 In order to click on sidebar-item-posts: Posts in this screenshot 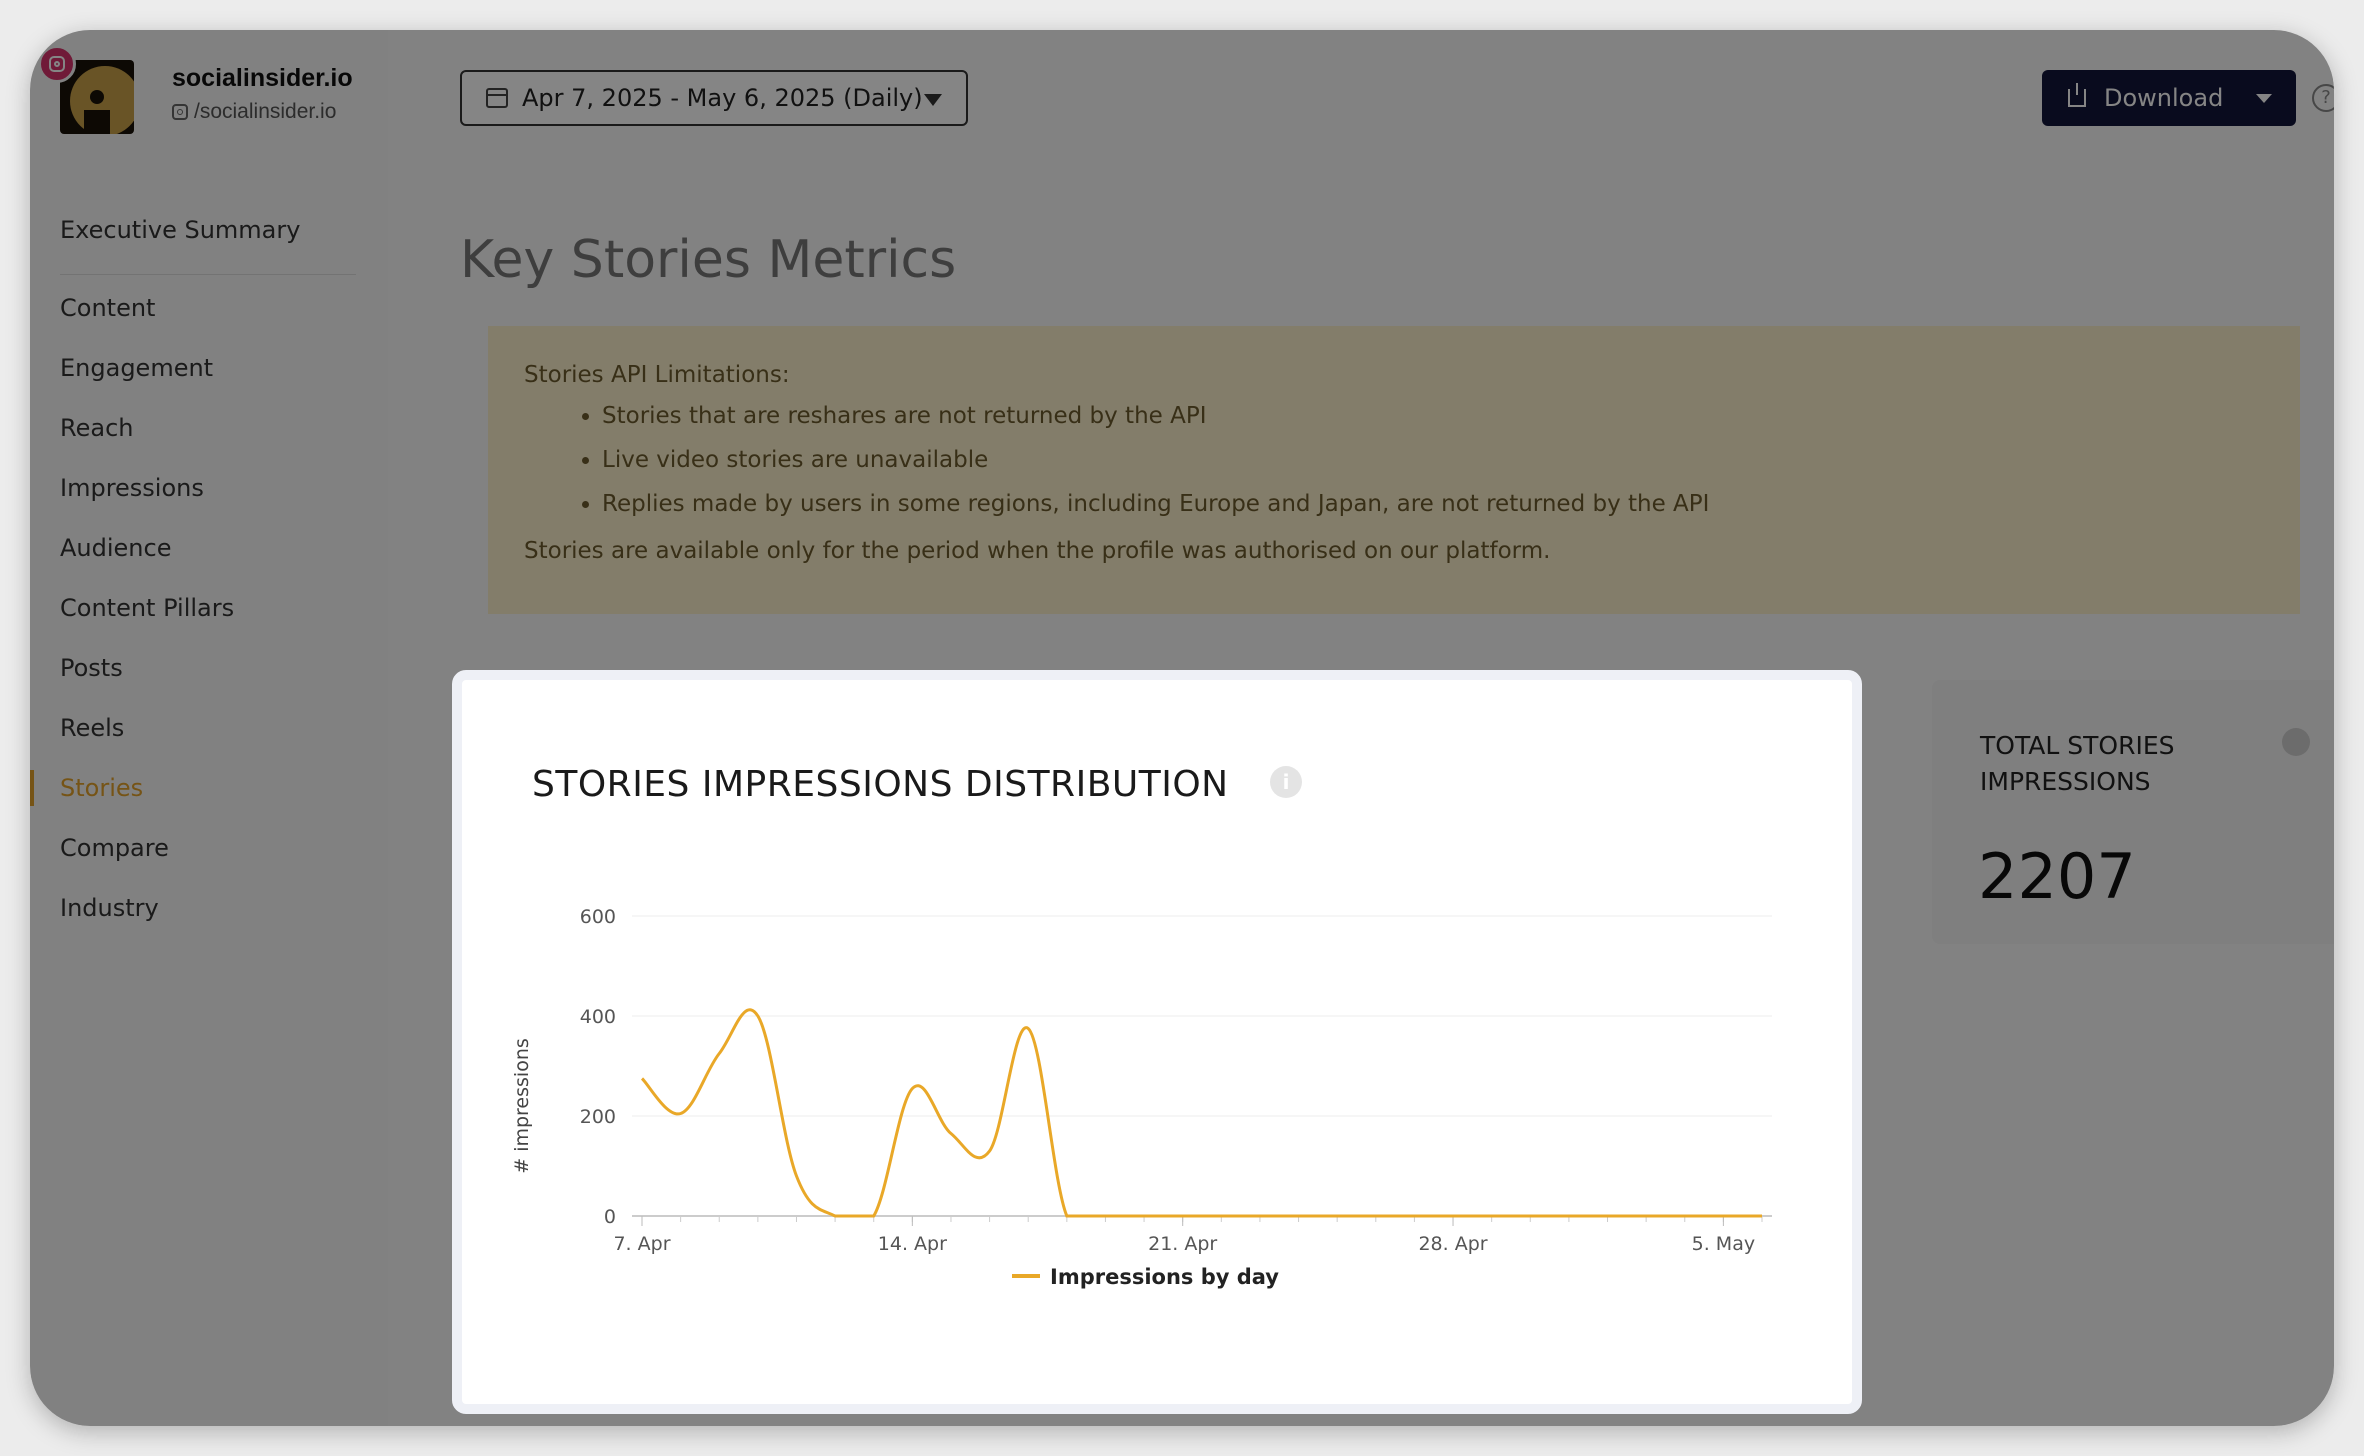, I will do `click(91, 668)`.